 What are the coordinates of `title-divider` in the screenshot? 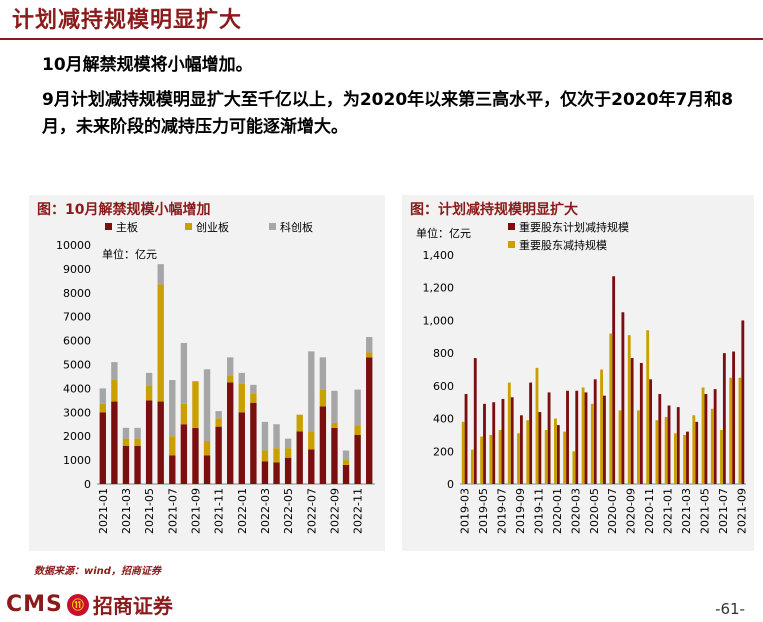 It's located at (381, 39).